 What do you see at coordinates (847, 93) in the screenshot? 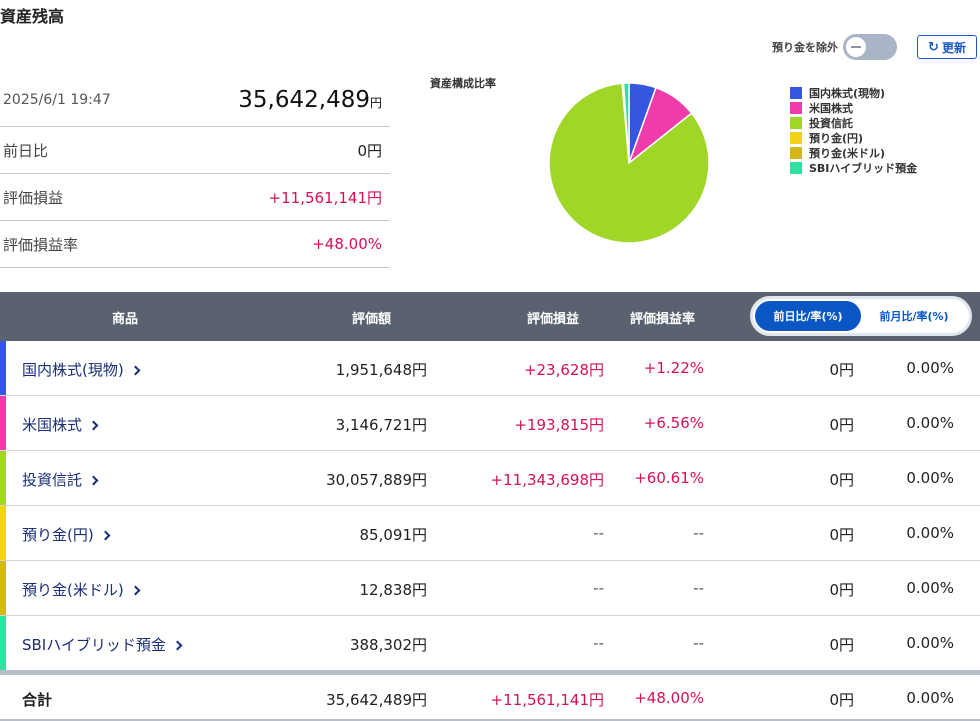
I see `legend-label: 国内株式(現物)` at bounding box center [847, 93].